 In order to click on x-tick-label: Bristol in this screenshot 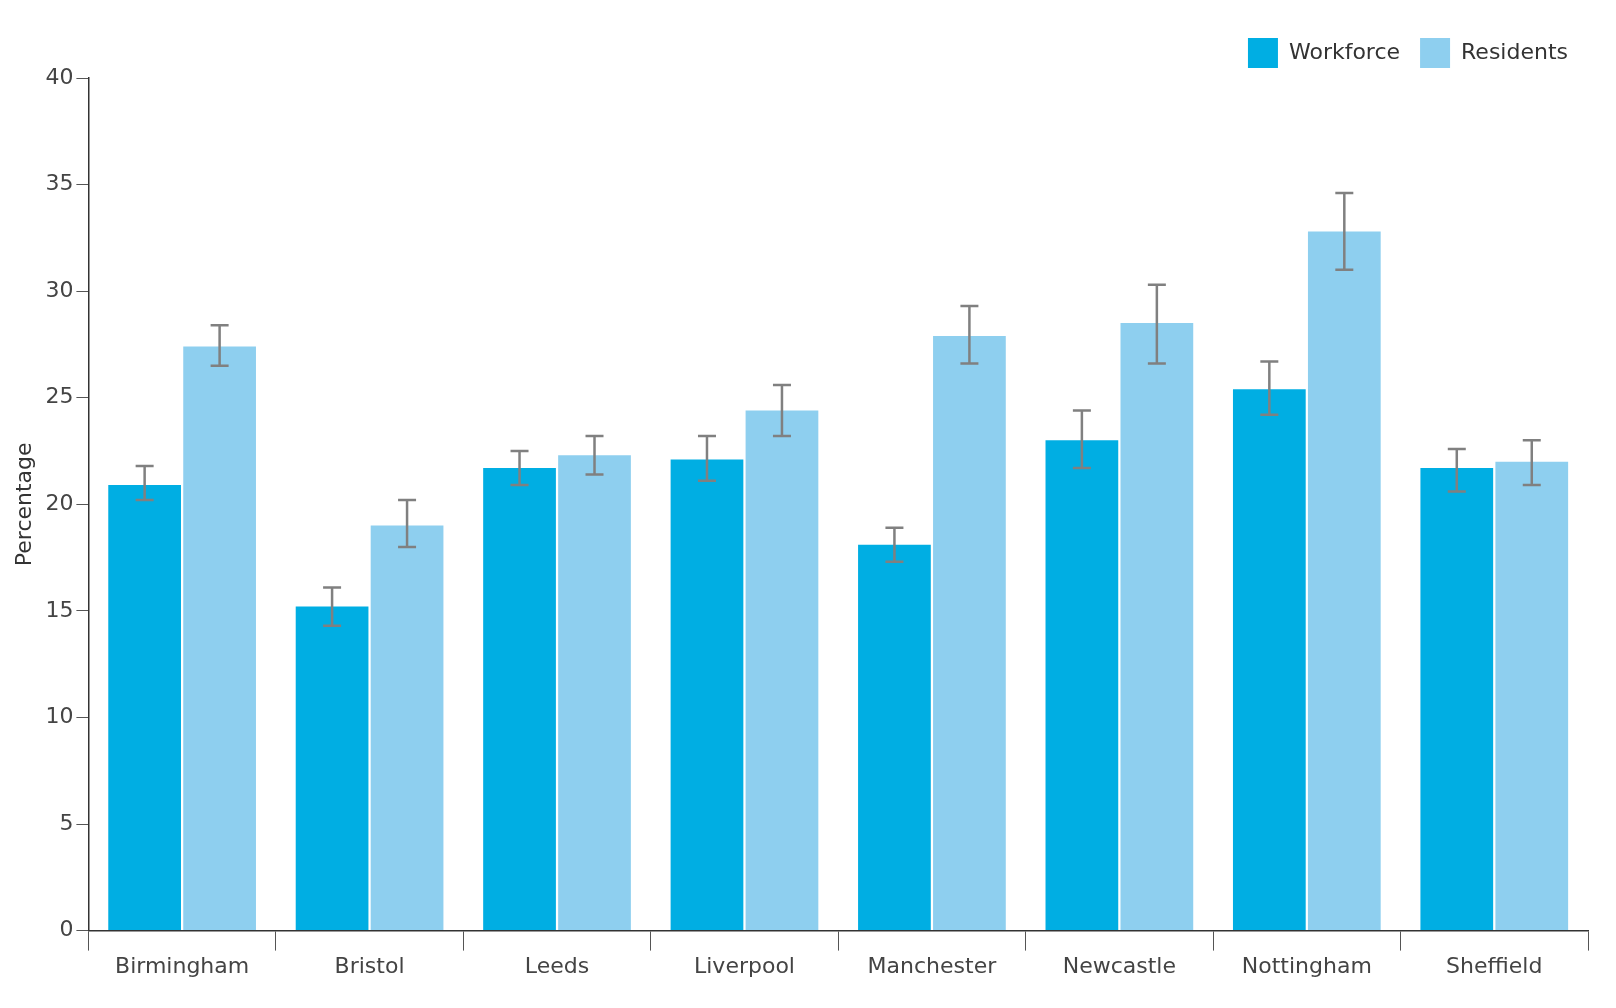, I will do `click(369, 965)`.